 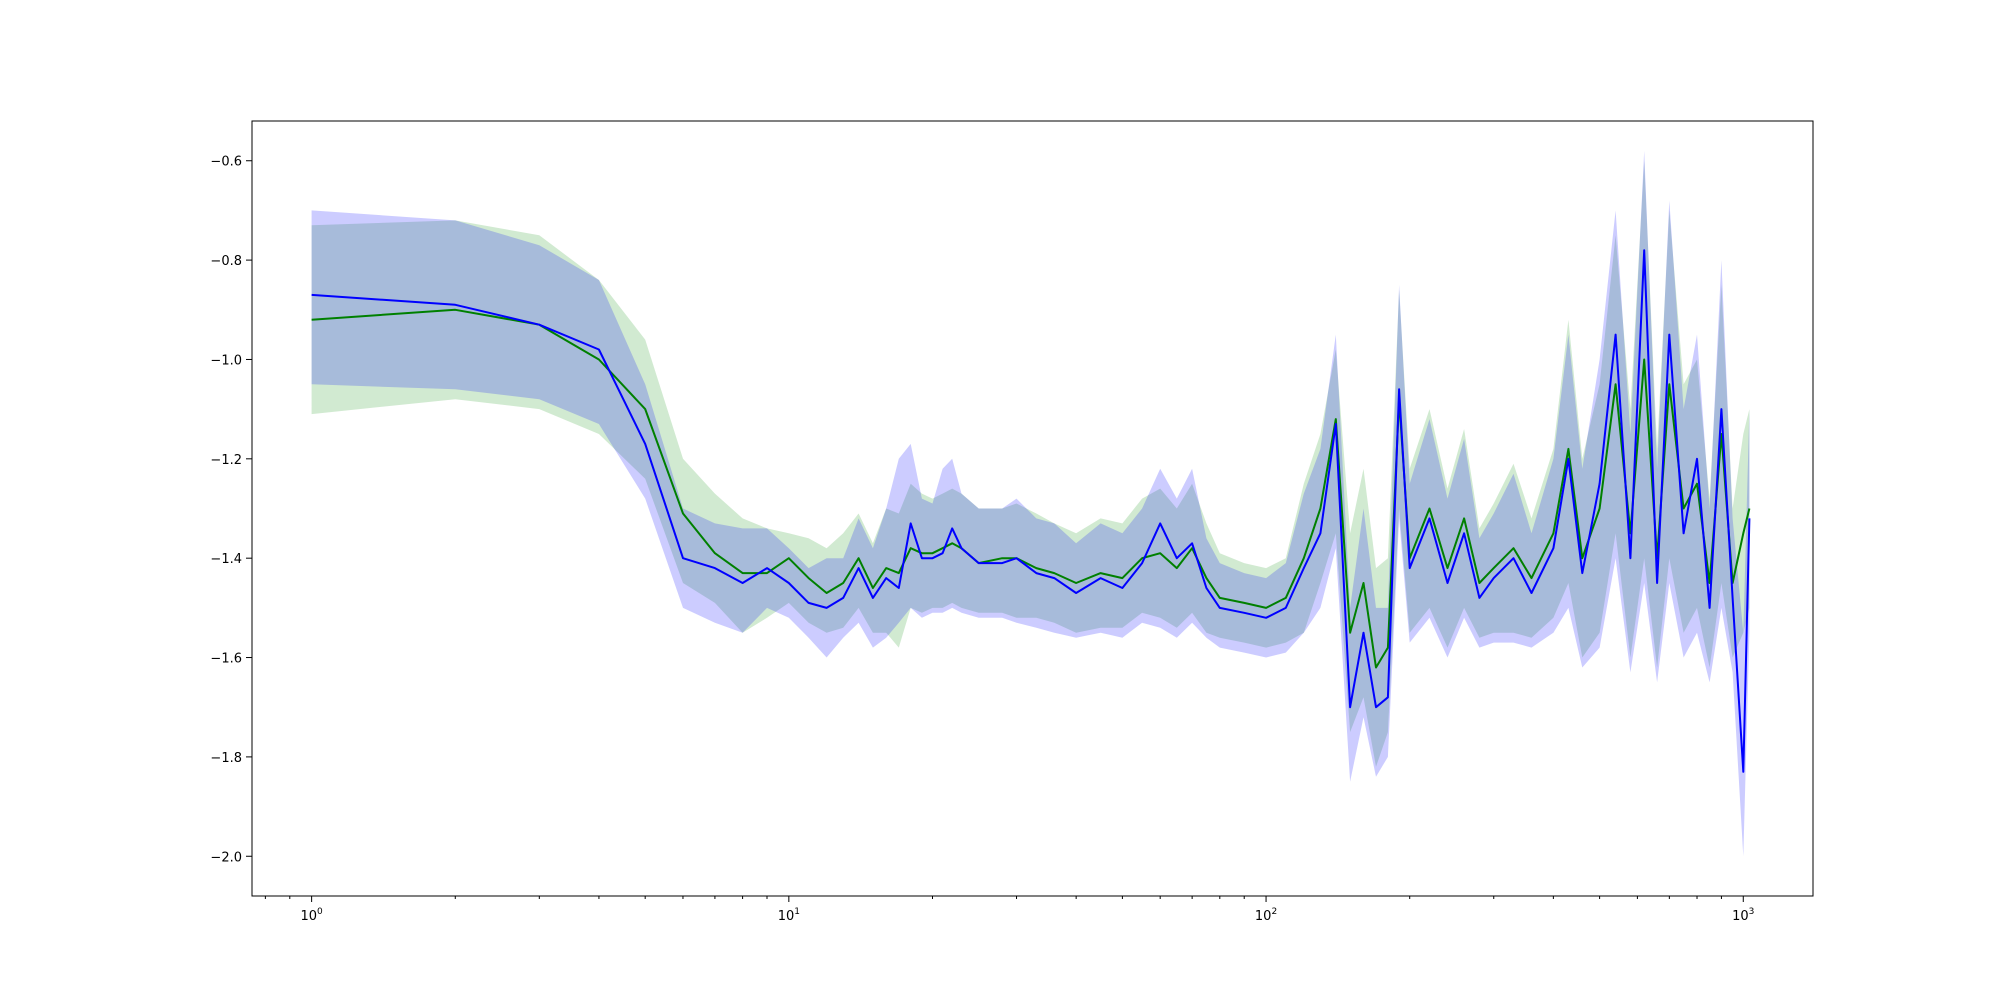 I want to click on y-tick-label: −1.8, so click(x=226, y=758).